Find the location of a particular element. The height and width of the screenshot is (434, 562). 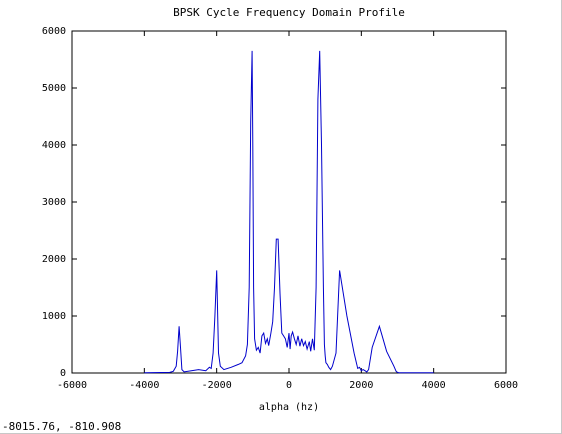

y-tick-label: 4000 is located at coordinates (54, 145).